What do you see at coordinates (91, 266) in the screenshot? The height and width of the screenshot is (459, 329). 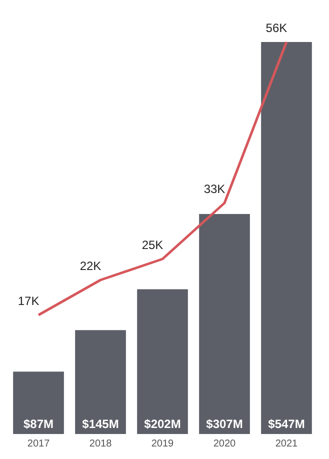 I see `data-label: 22K` at bounding box center [91, 266].